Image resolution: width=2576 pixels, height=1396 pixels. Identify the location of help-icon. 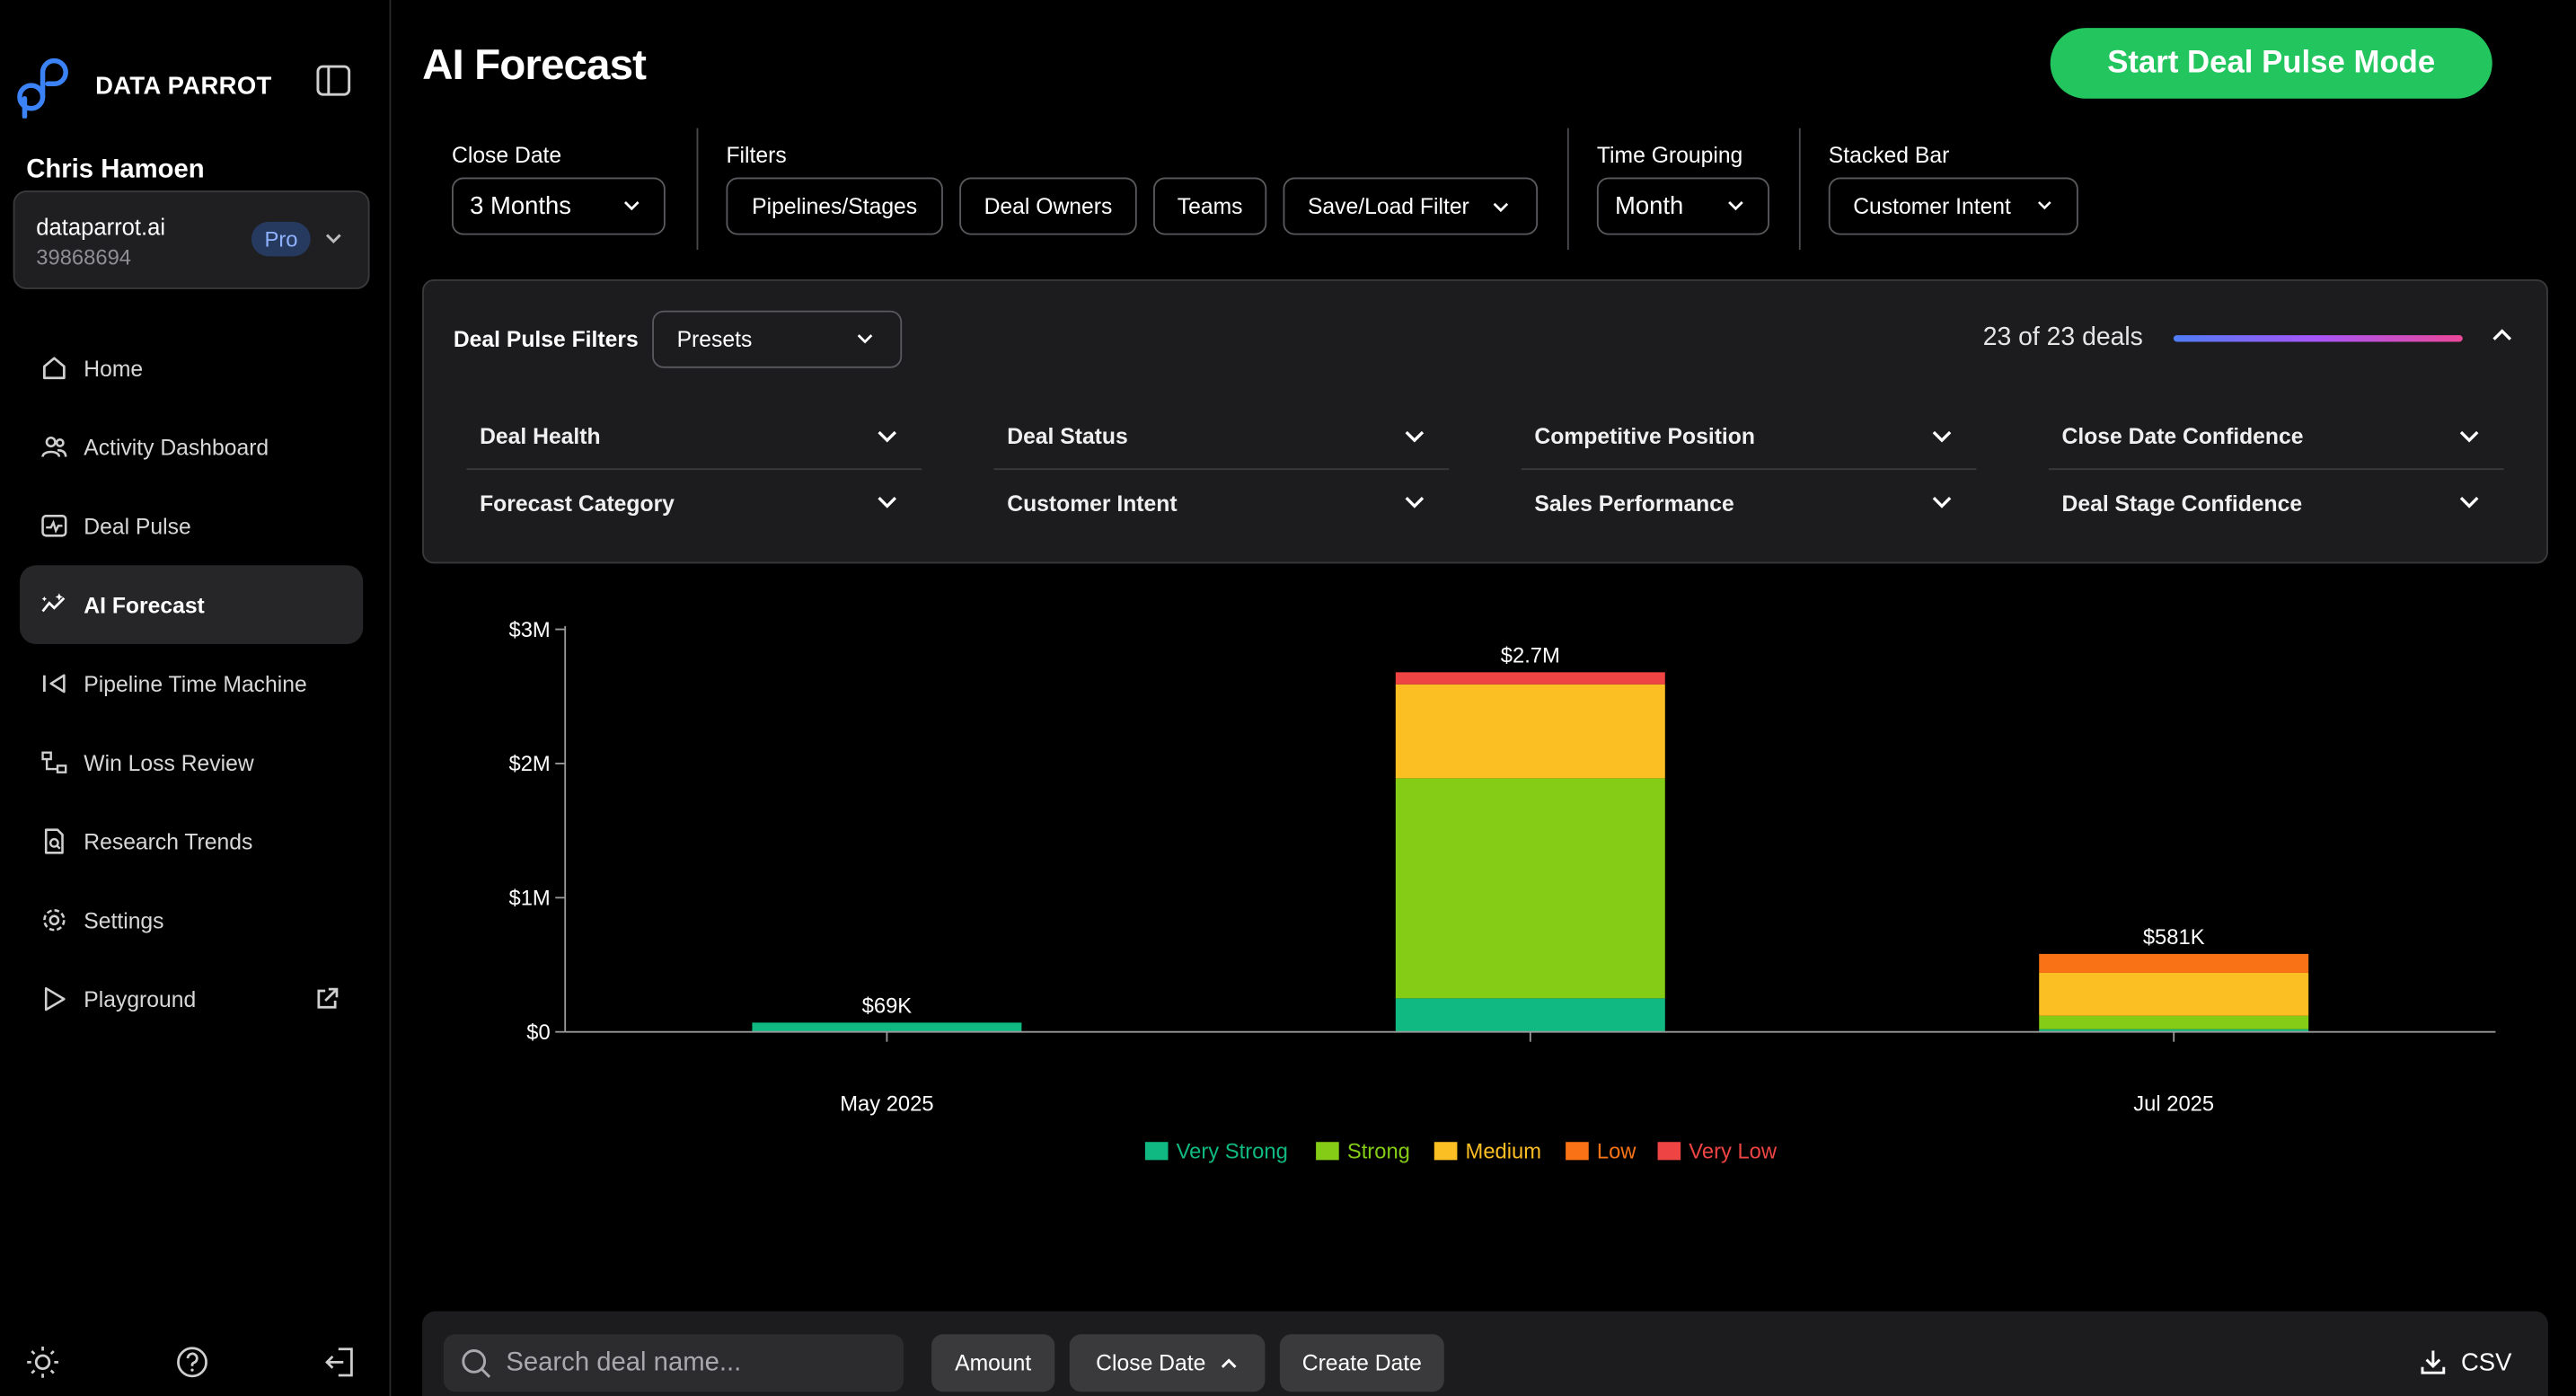
(192, 1362).